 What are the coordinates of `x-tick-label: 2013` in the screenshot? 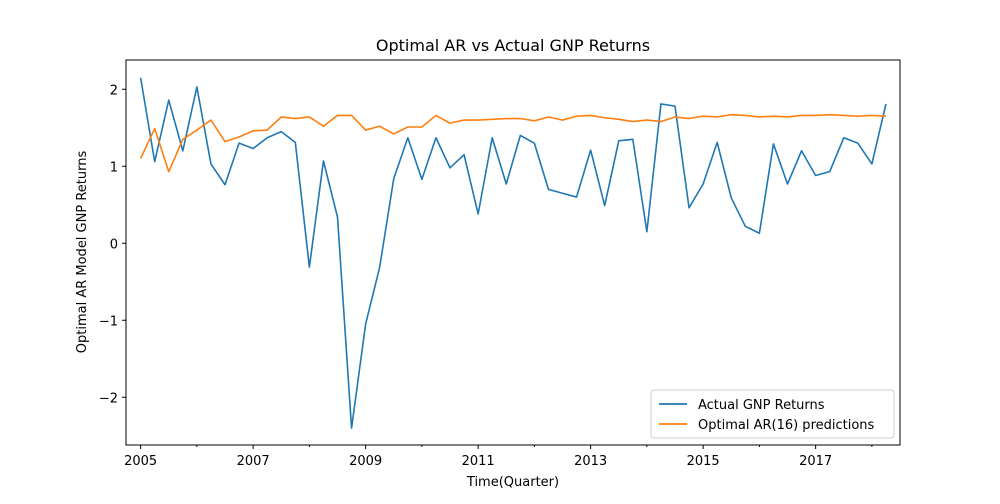 It's located at (590, 461).